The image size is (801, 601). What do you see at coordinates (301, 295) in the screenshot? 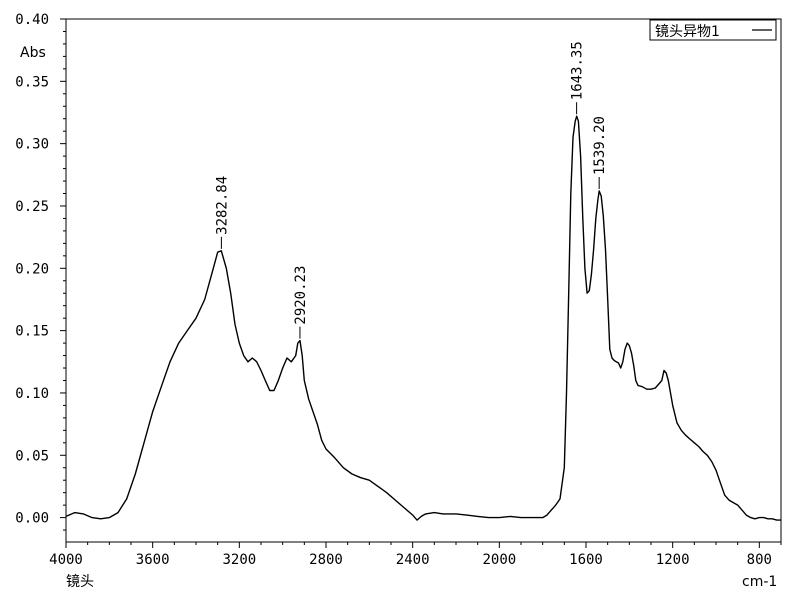
I see `peak-label: 2920.23` at bounding box center [301, 295].